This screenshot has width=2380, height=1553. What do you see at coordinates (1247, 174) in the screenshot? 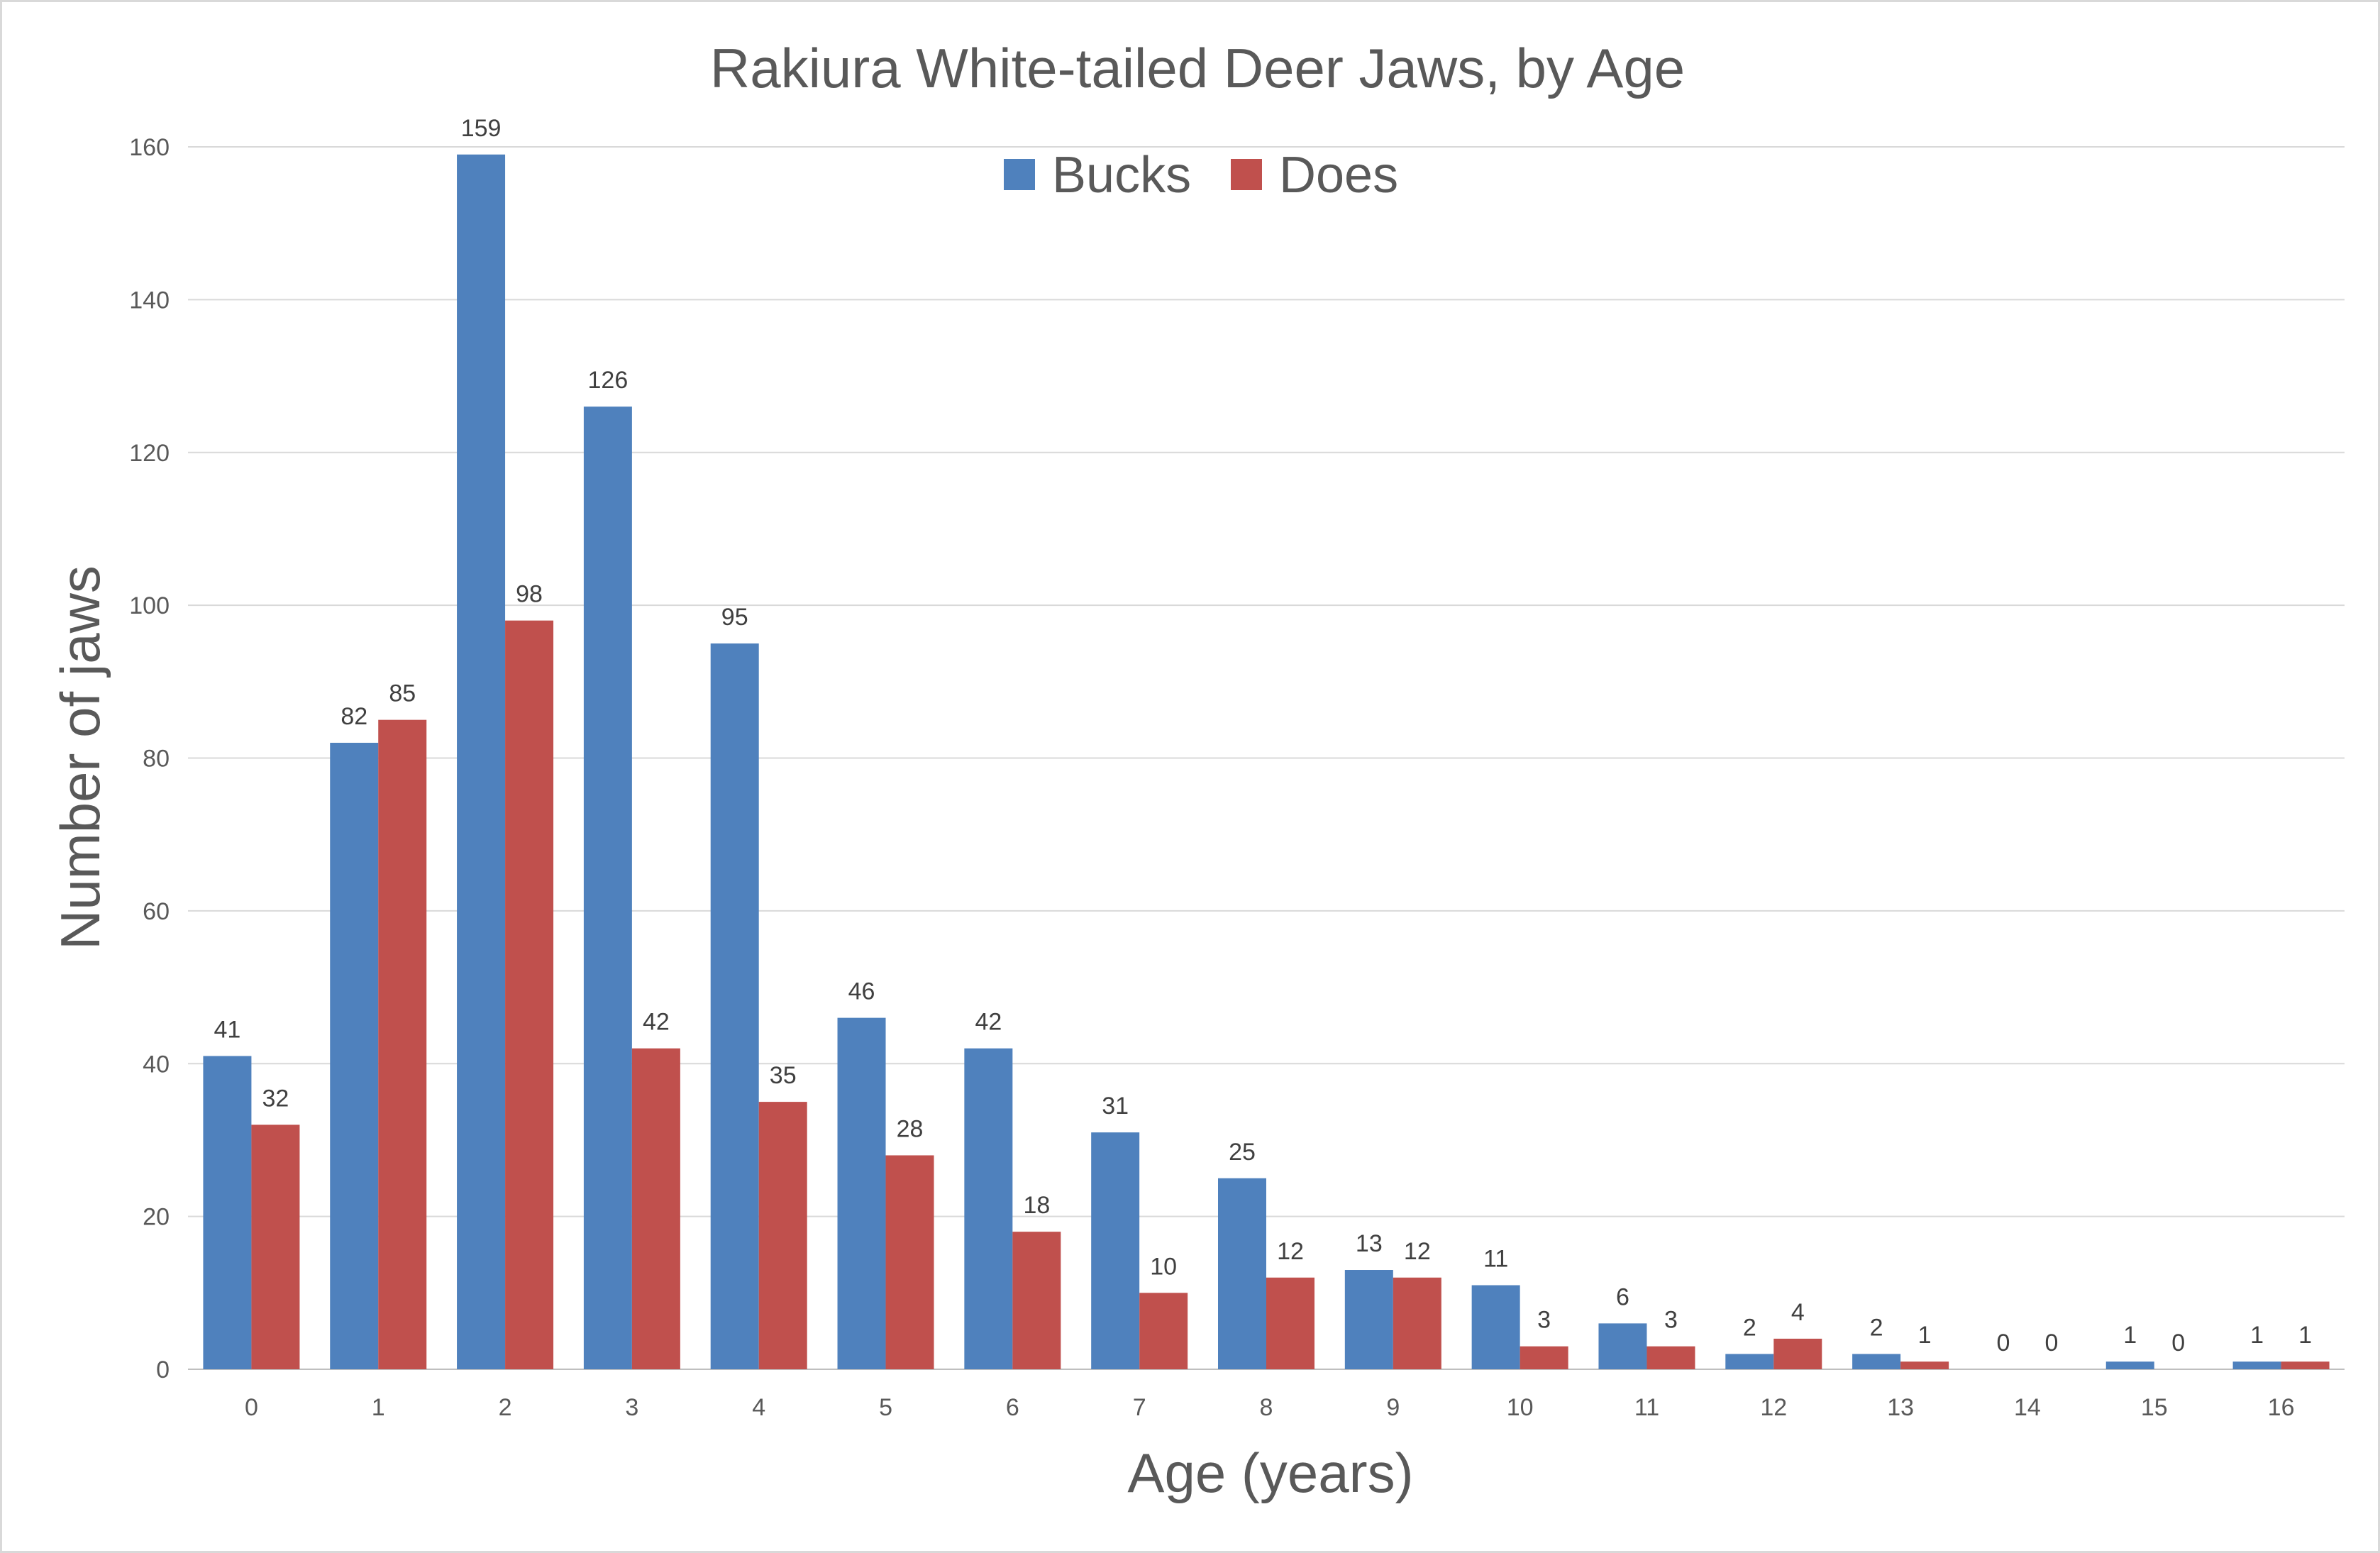
I see `legend-swatch-does` at bounding box center [1247, 174].